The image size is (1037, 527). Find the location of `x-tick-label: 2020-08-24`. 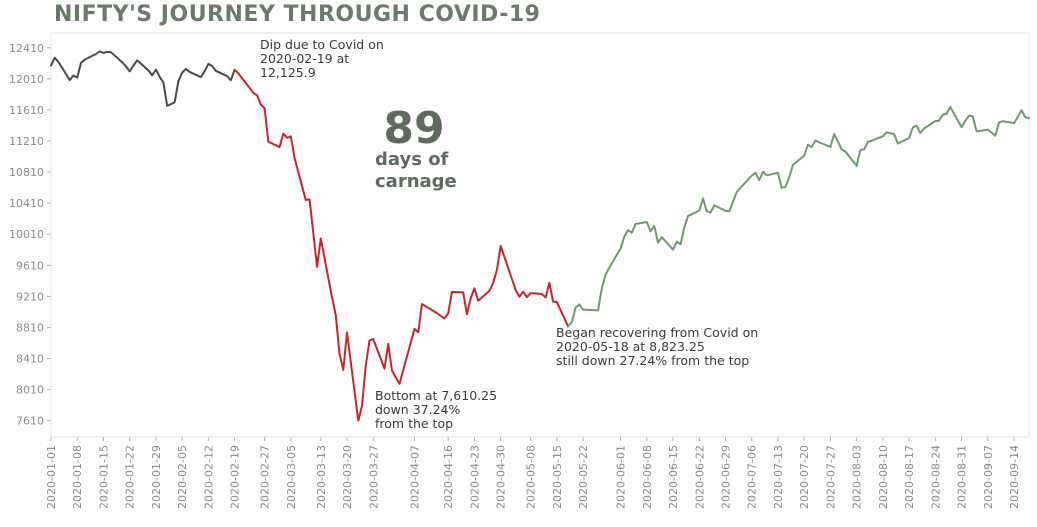

x-tick-label: 2020-08-24 is located at coordinates (935, 477).